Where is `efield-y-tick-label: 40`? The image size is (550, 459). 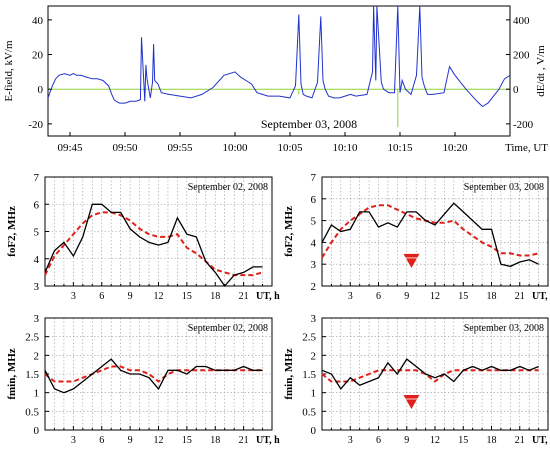 efield-y-tick-label: 40 is located at coordinates (38, 21).